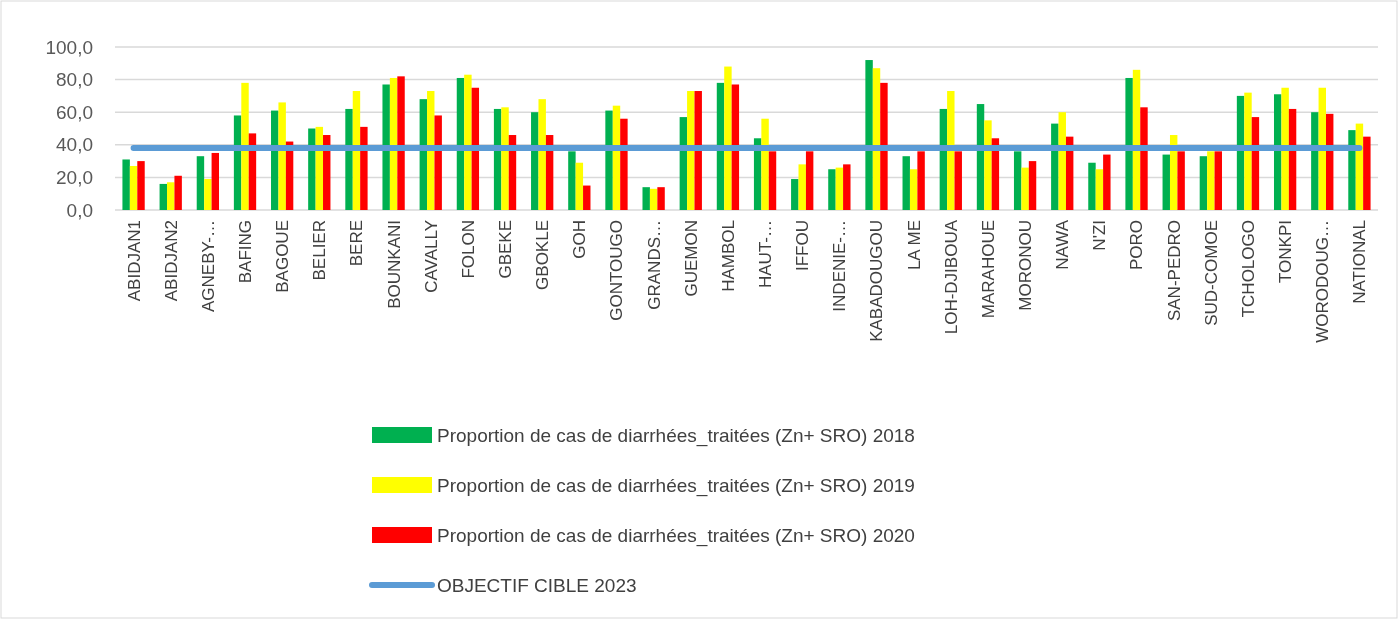 This screenshot has width=1398, height=619. What do you see at coordinates (1286, 251) in the screenshot?
I see `x-tick-label: TONKPI` at bounding box center [1286, 251].